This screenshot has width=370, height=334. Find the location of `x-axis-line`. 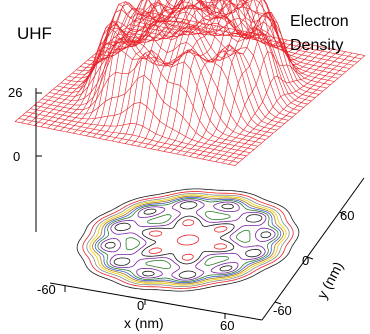

x-axis-line is located at coordinates (156, 301).